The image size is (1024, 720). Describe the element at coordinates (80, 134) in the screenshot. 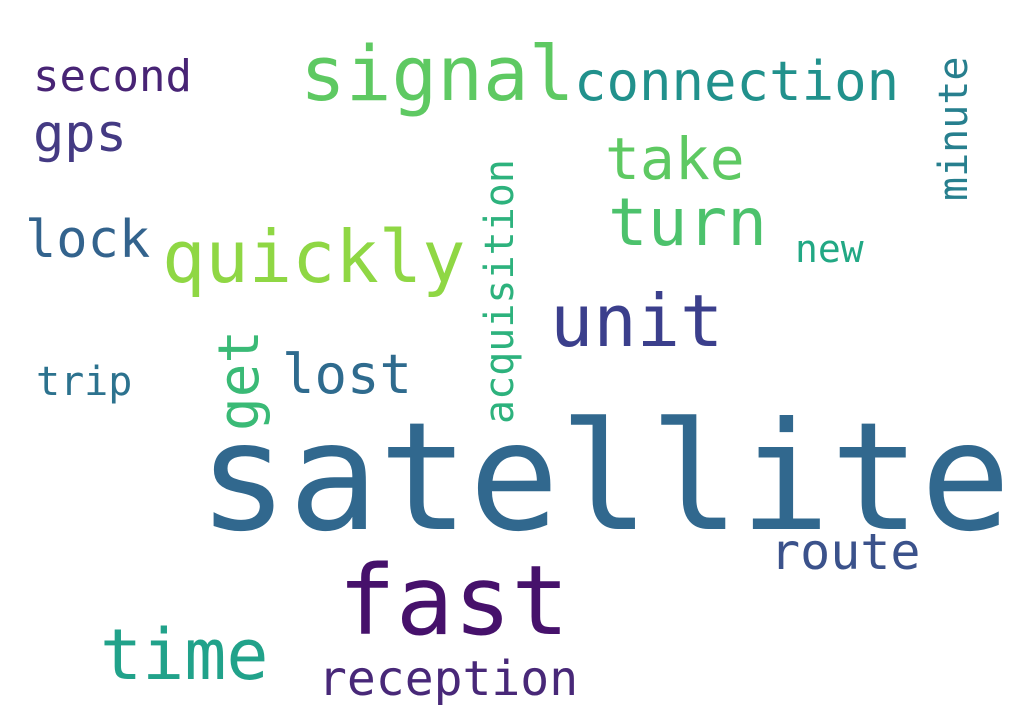

I see `word-gps: gps` at that location.